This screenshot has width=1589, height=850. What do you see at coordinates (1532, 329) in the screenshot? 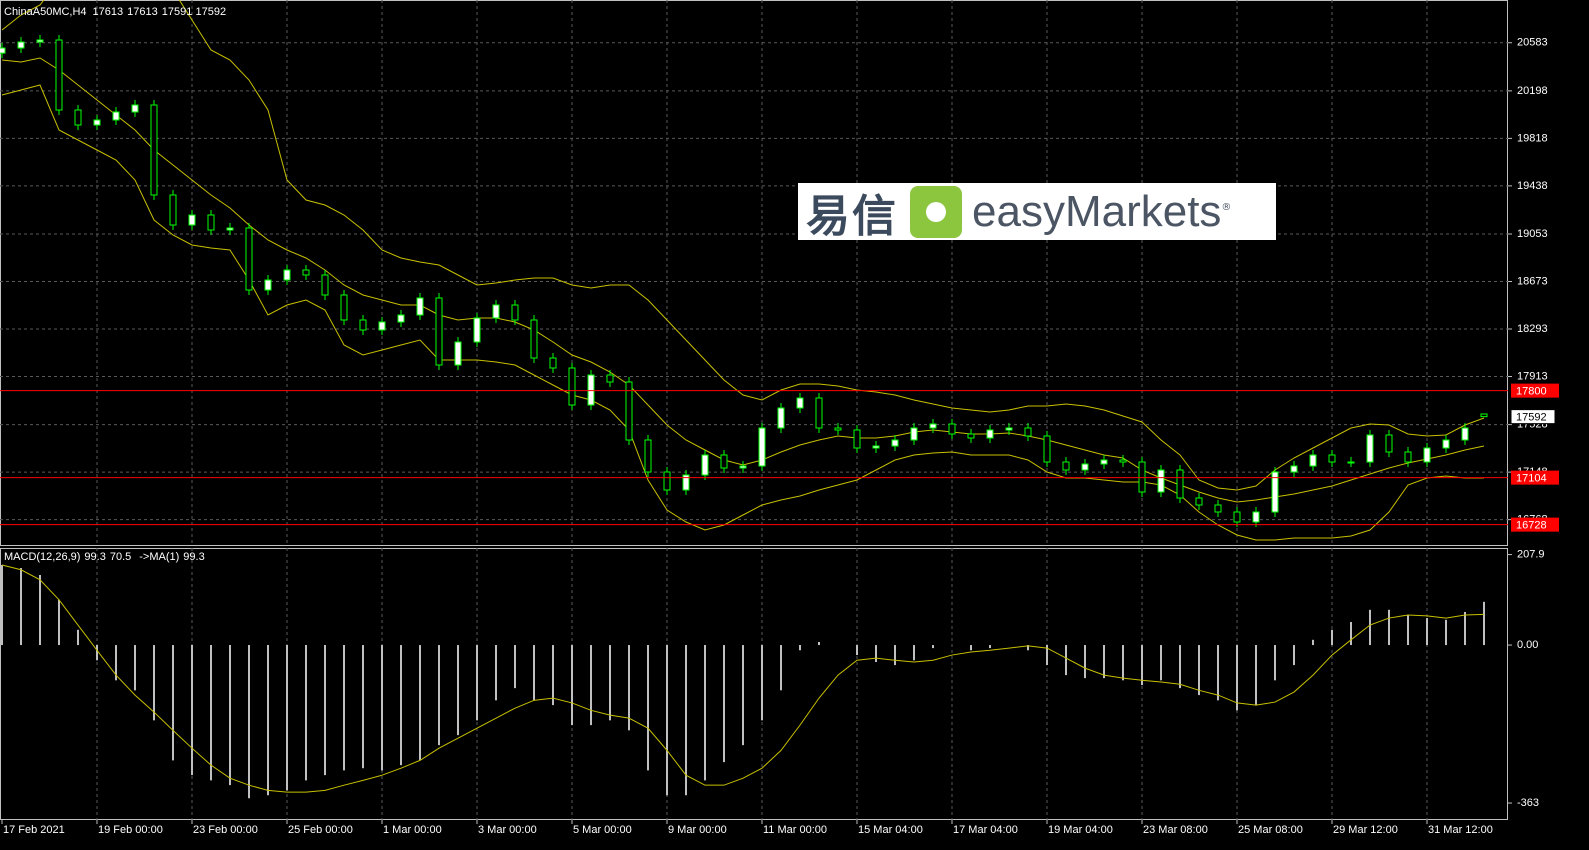
I see `y-tick-label: 18293` at bounding box center [1532, 329].